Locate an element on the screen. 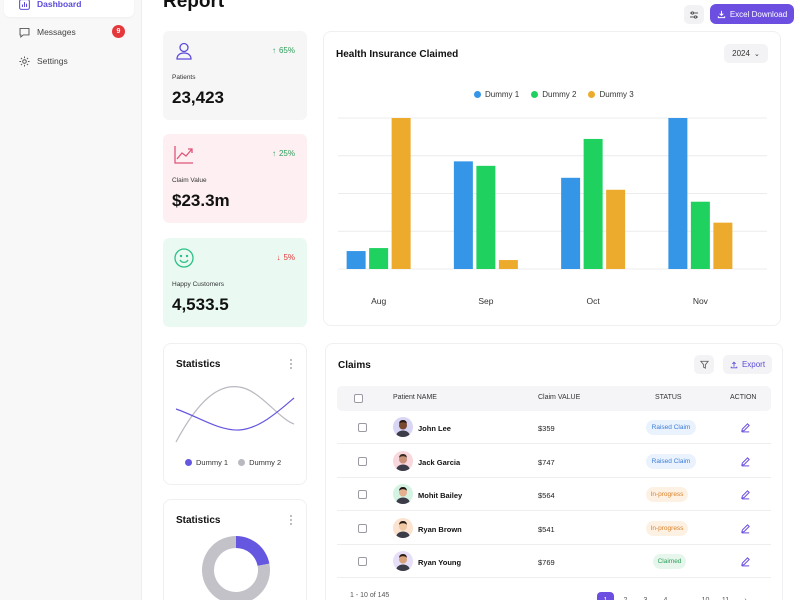  column-header: STATUS is located at coordinates (668, 397).